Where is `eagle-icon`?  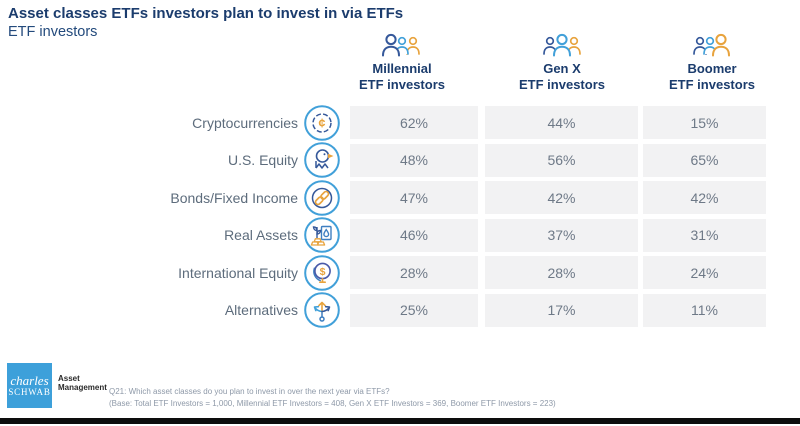
eagle-icon is located at coordinates (322, 160).